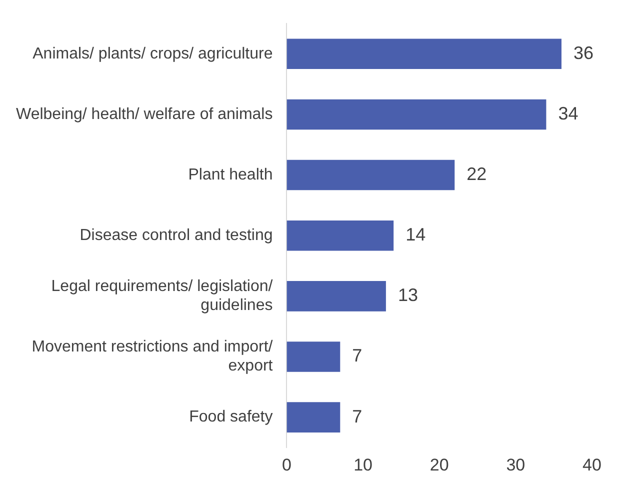 This screenshot has width=622, height=490. I want to click on y-tick-label: Movement restrictions and import/ export, so click(153, 356).